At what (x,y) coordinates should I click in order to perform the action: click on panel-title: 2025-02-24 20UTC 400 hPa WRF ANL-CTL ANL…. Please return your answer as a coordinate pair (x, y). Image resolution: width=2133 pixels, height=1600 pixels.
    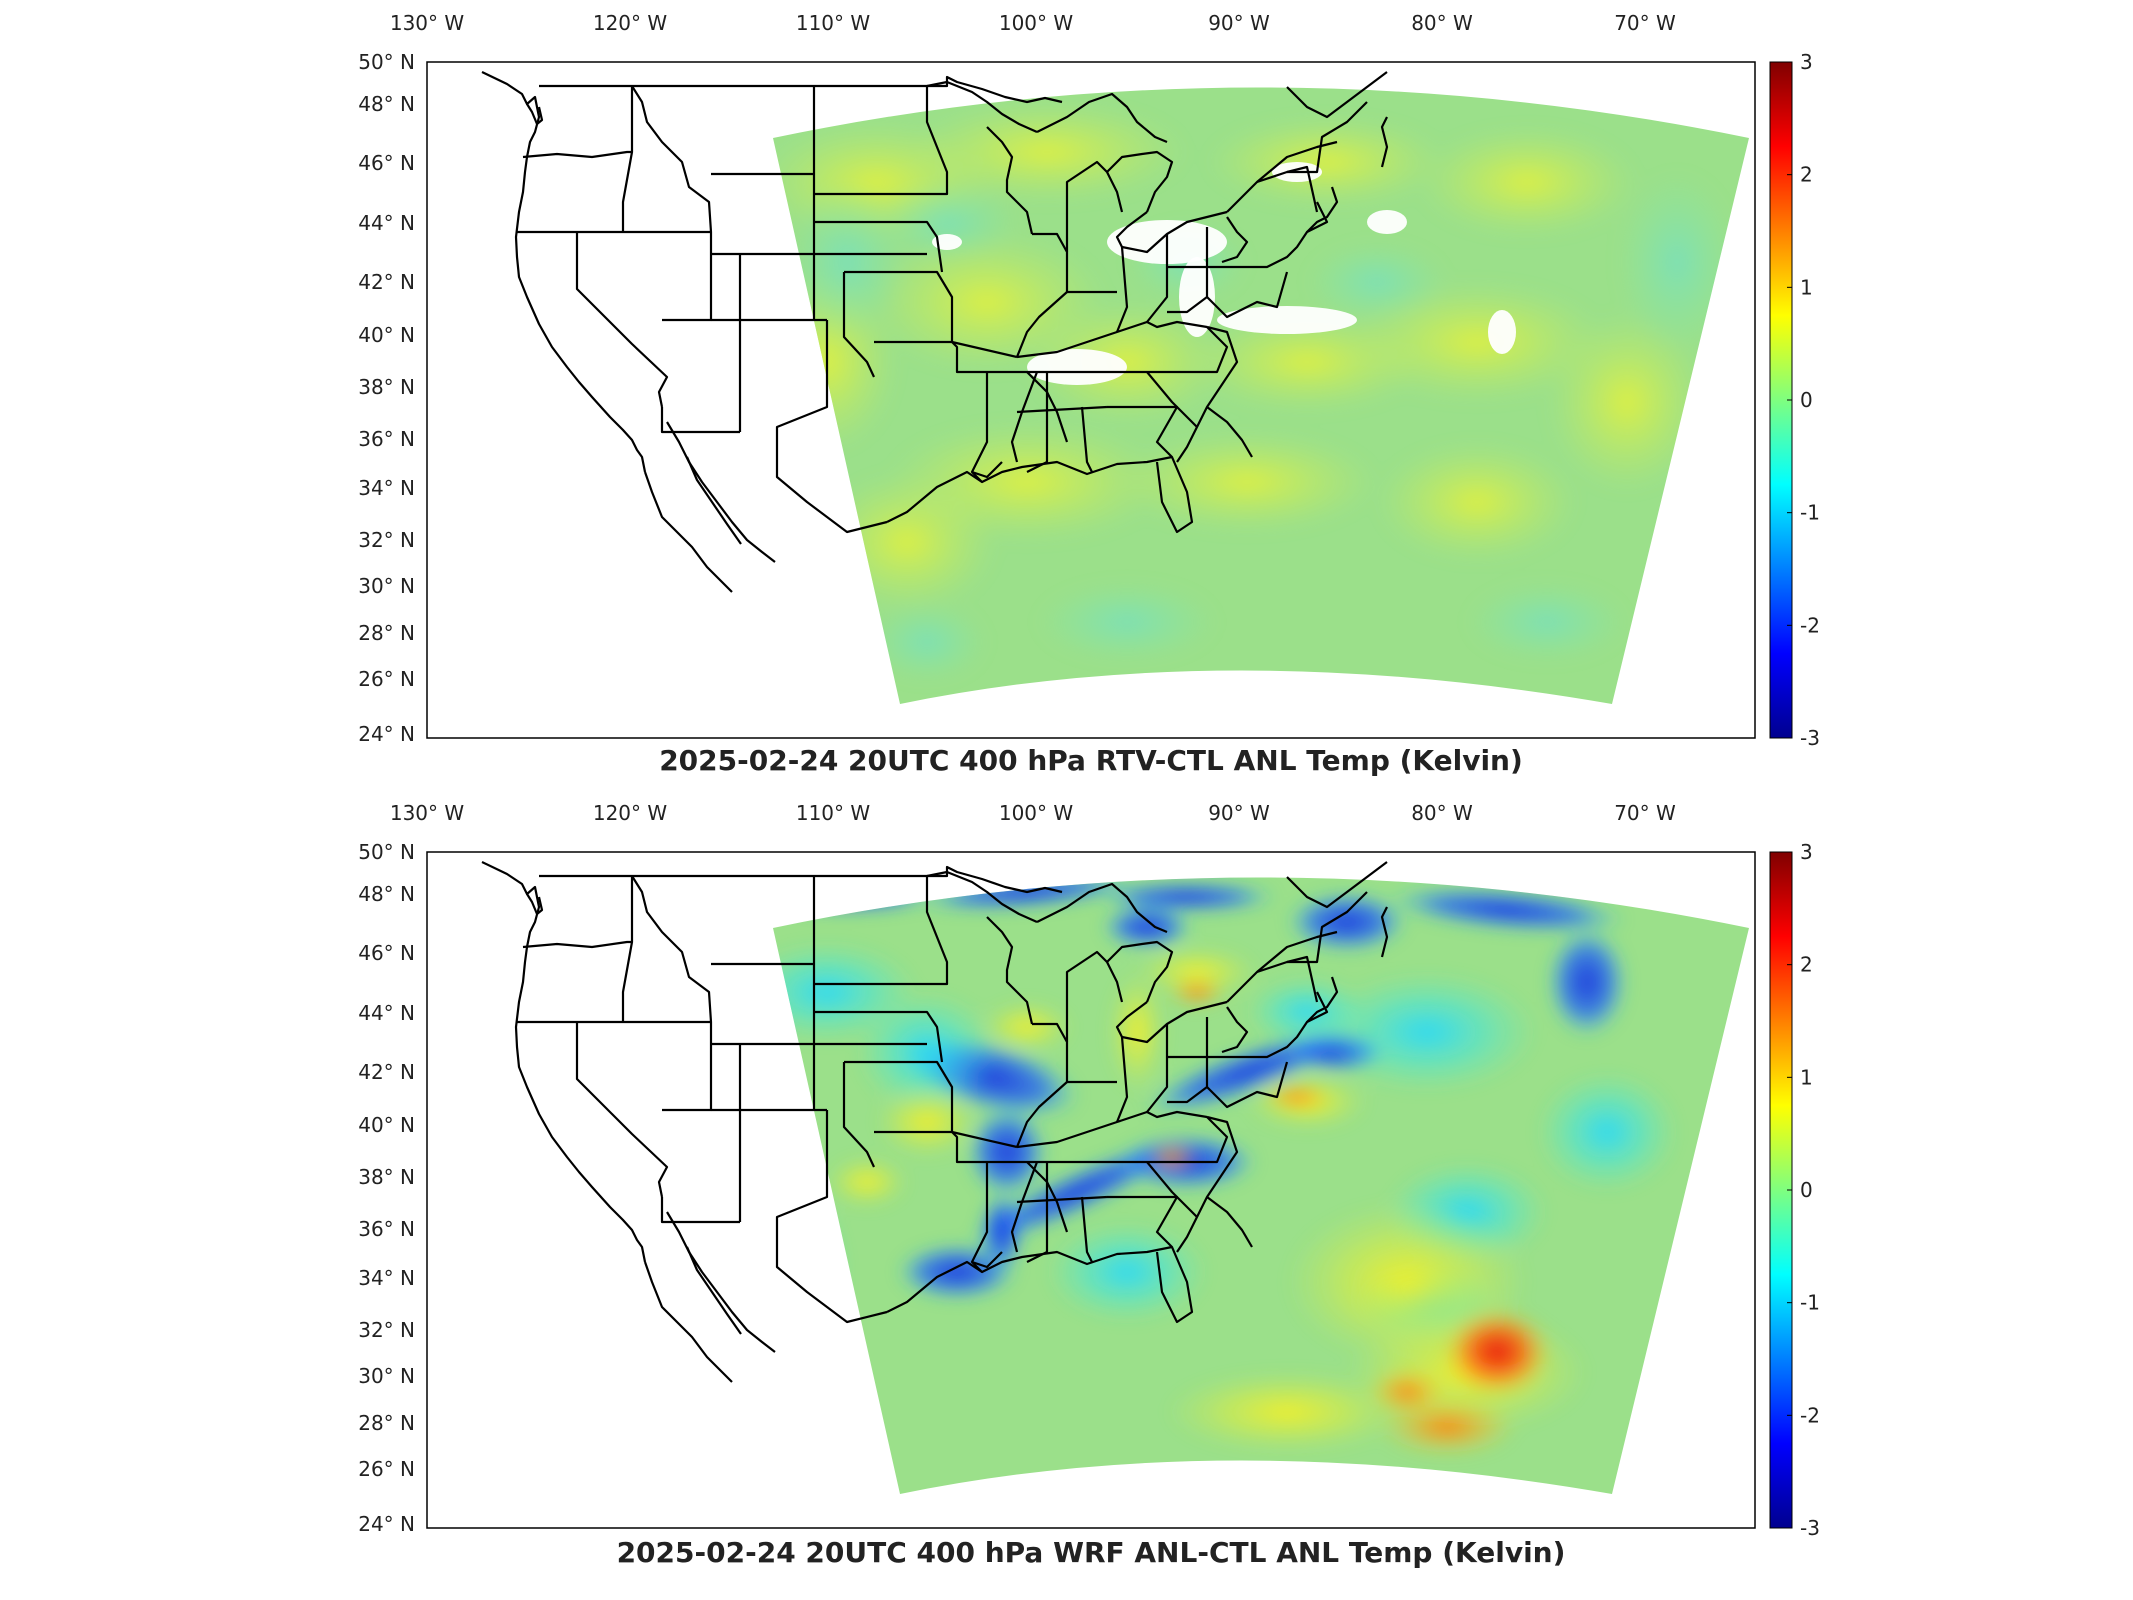
    Looking at the image, I should click on (1091, 1552).